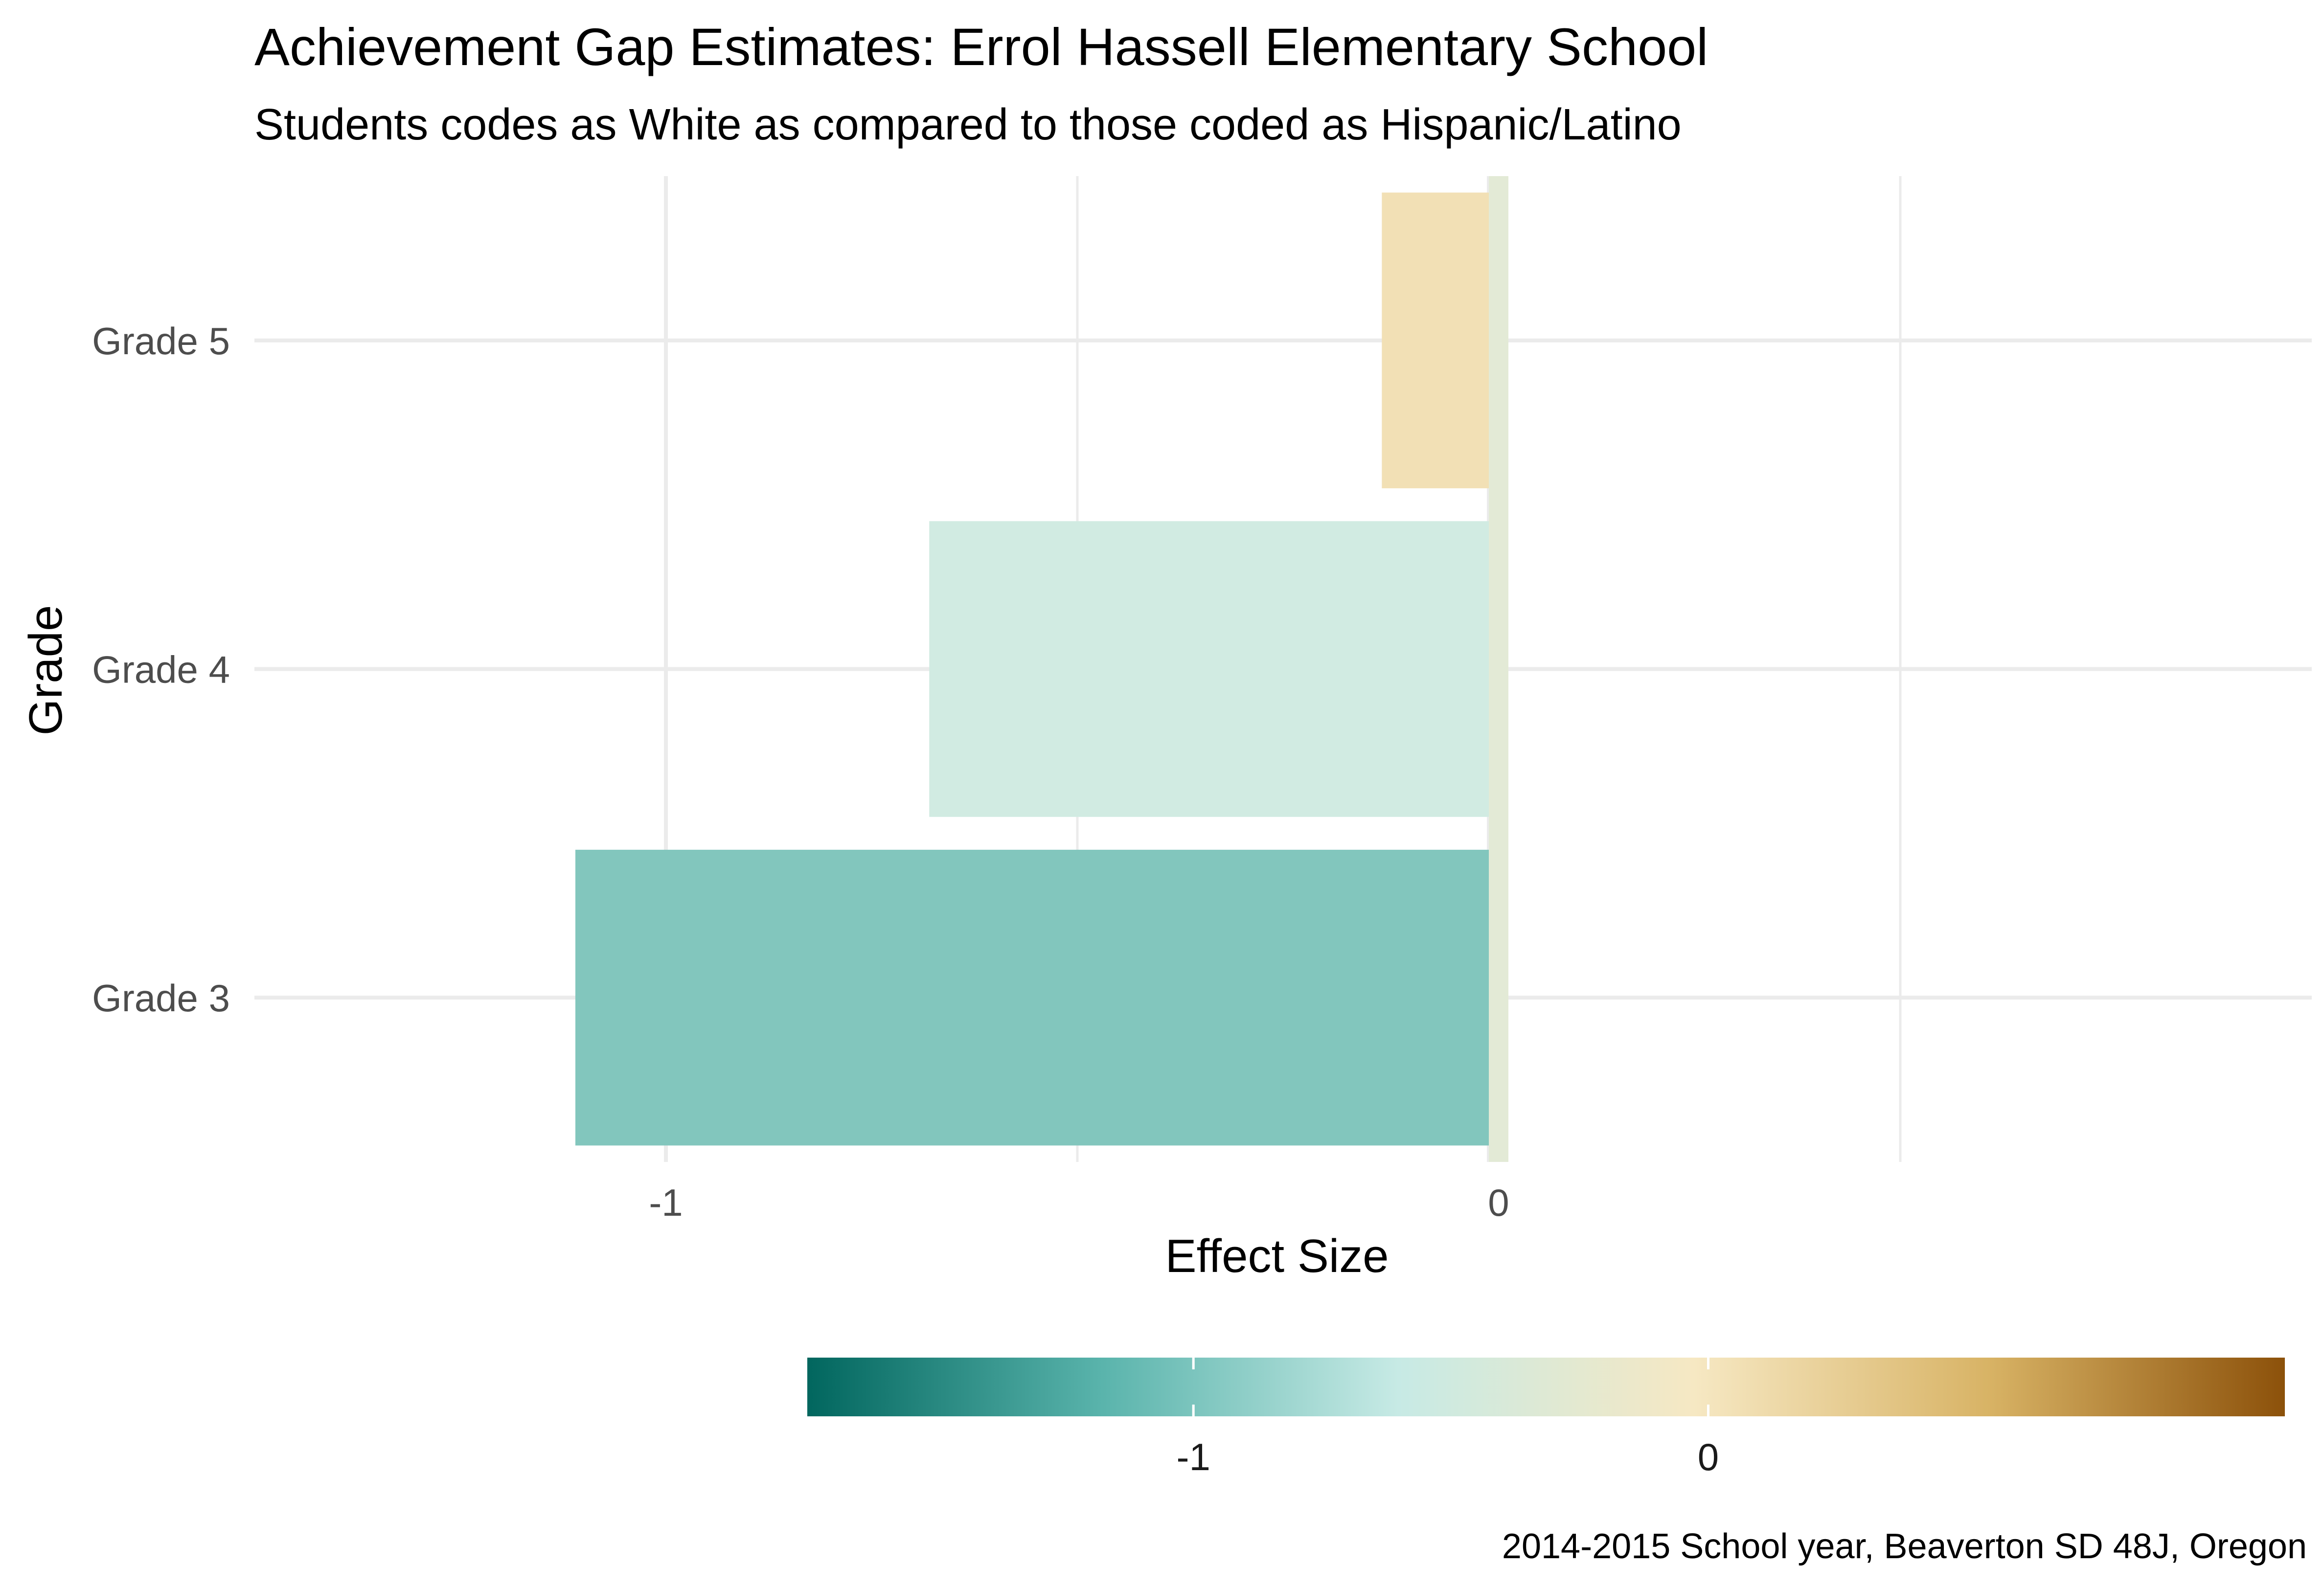 The height and width of the screenshot is (1590, 2324). Describe the element at coordinates (1277, 1256) in the screenshot. I see `x-axis-title: Effect Size` at that location.